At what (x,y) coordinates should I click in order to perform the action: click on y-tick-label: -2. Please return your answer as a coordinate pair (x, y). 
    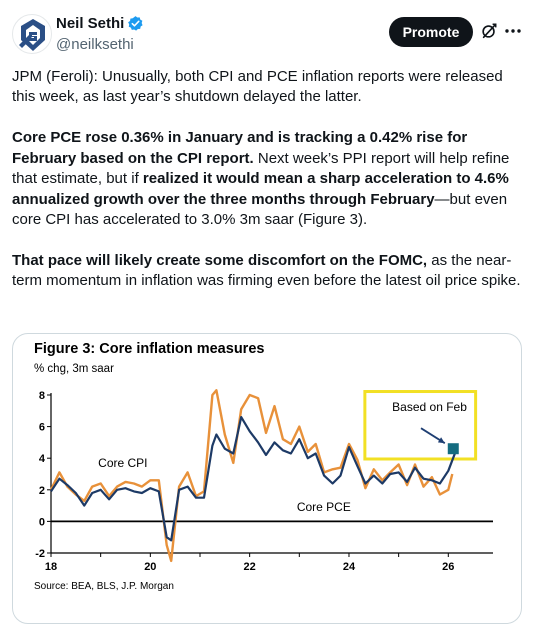
    Looking at the image, I should click on (40, 554).